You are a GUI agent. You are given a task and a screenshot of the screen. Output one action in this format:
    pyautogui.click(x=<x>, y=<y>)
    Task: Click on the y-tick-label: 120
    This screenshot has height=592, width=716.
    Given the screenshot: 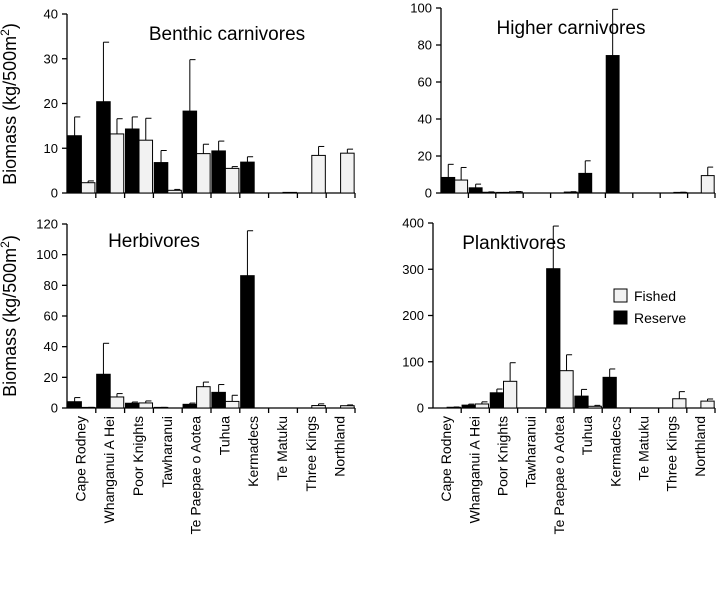 What is the action you would take?
    pyautogui.click(x=47, y=224)
    